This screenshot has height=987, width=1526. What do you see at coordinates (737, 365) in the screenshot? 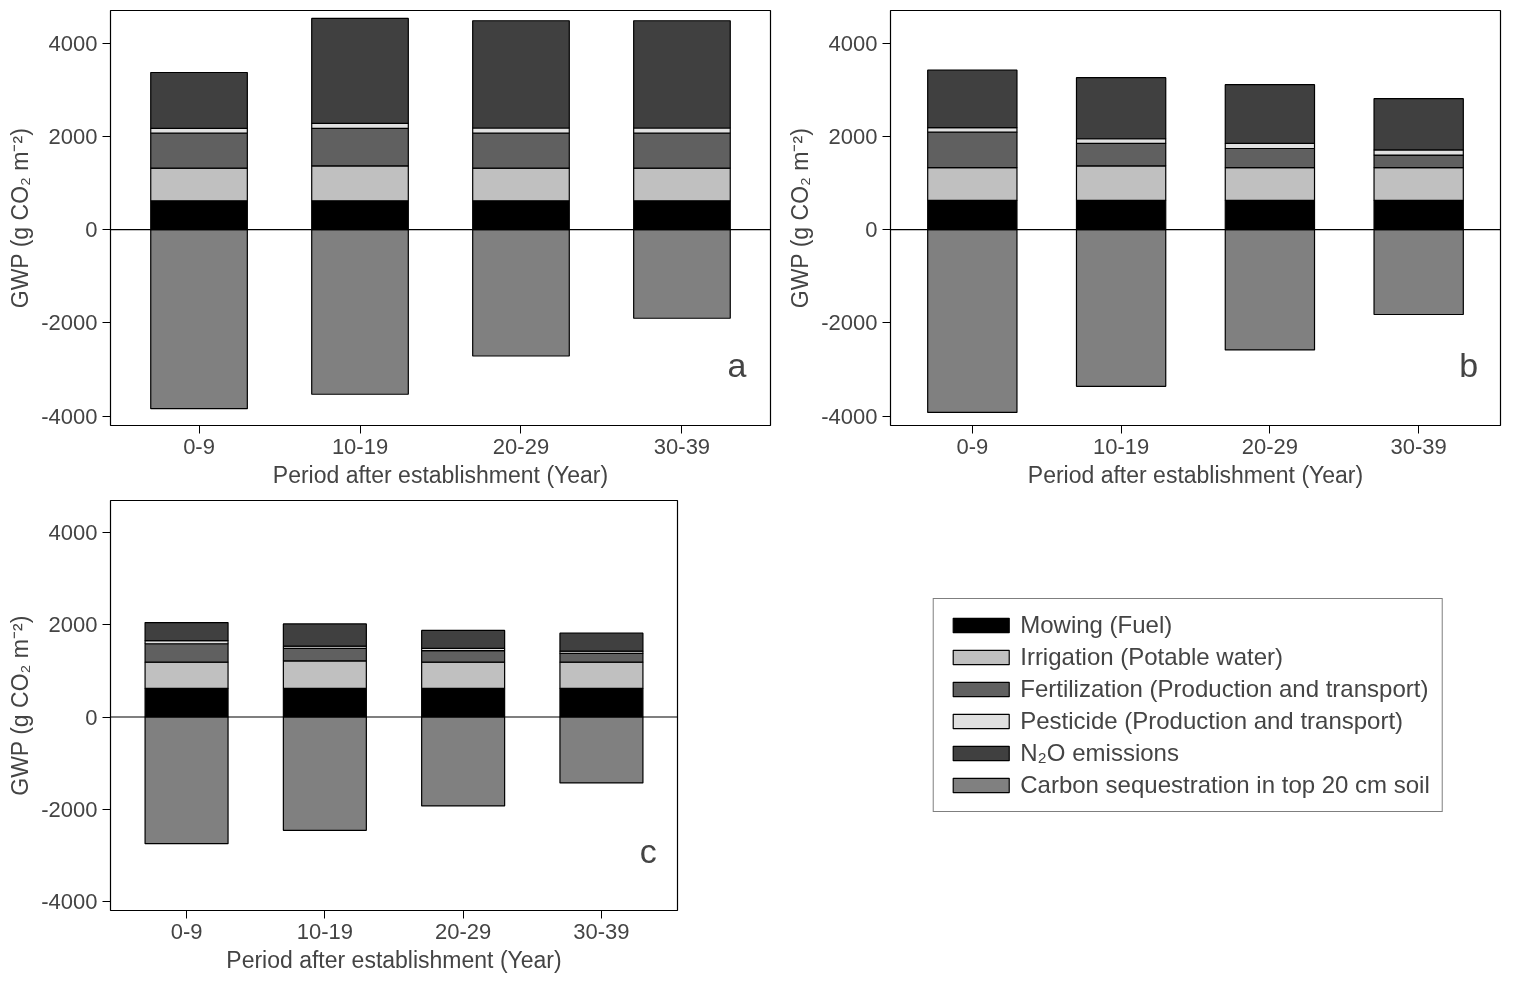
I see `annotation: a` at bounding box center [737, 365].